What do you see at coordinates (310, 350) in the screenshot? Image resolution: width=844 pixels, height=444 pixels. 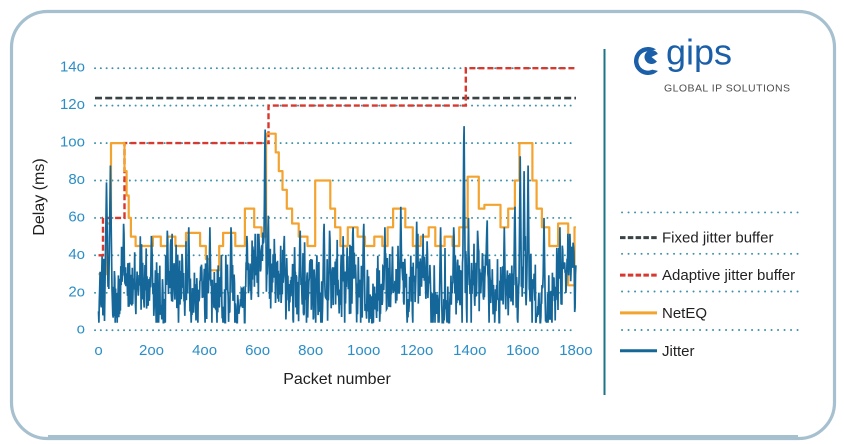 I see `svg-text: 8oo` at bounding box center [310, 350].